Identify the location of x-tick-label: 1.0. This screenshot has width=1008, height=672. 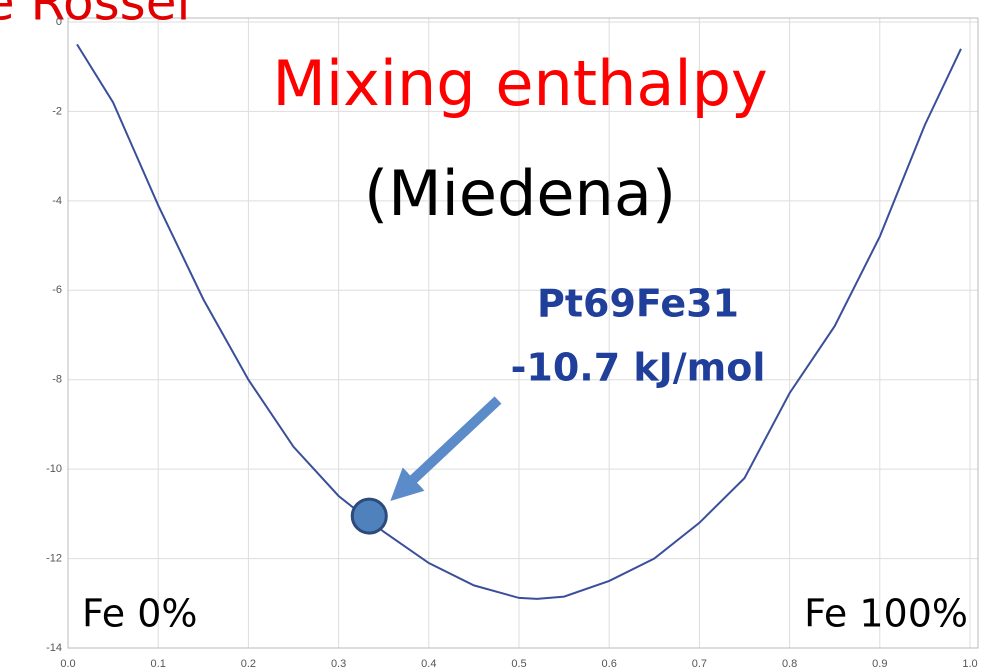
(969, 664).